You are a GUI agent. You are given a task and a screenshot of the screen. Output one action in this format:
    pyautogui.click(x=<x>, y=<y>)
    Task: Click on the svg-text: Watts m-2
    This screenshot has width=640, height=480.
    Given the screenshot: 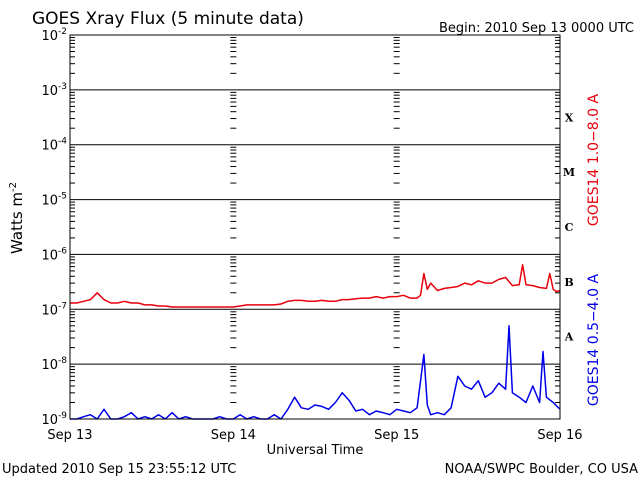 What is the action you would take?
    pyautogui.click(x=17, y=218)
    